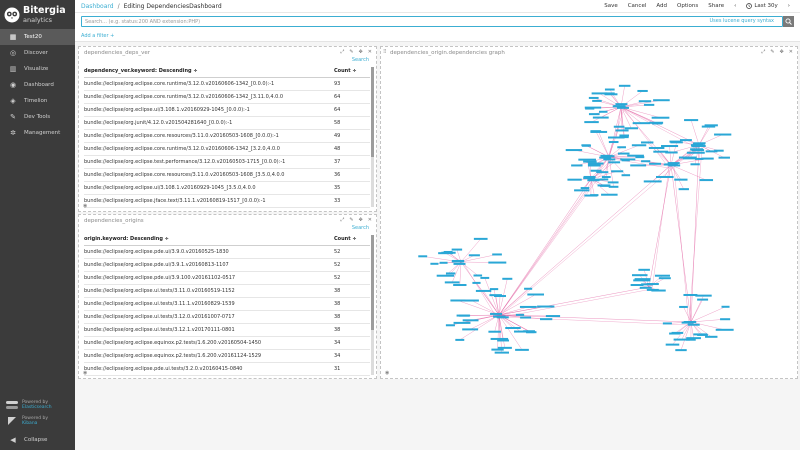  What do you see at coordinates (98, 35) in the screenshot?
I see `add-filter-link: Add a filter +` at bounding box center [98, 35].